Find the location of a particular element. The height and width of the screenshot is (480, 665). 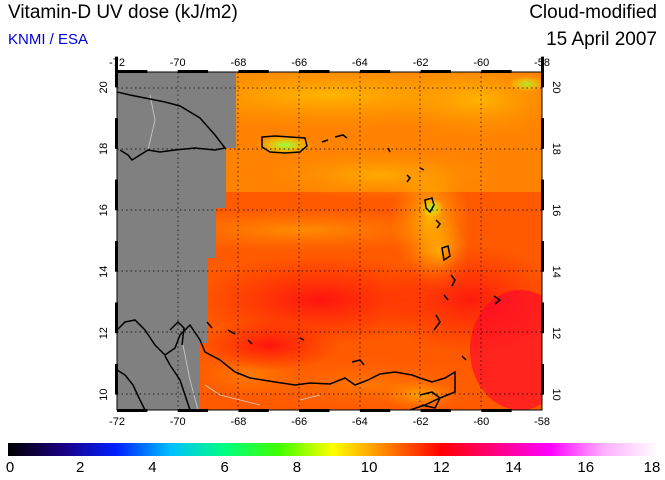

colorbar-label: 2 is located at coordinates (80, 467).